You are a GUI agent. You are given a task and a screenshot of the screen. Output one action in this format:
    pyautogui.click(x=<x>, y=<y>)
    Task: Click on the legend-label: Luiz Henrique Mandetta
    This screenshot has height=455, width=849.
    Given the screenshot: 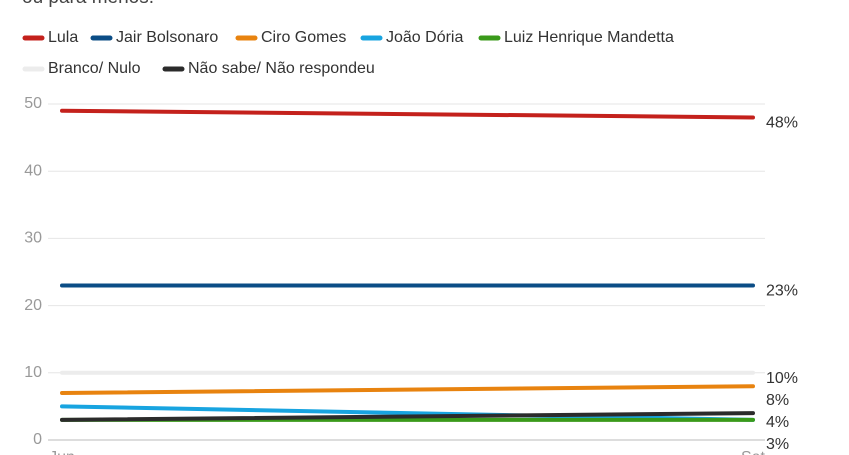 What is the action you would take?
    pyautogui.click(x=589, y=37)
    